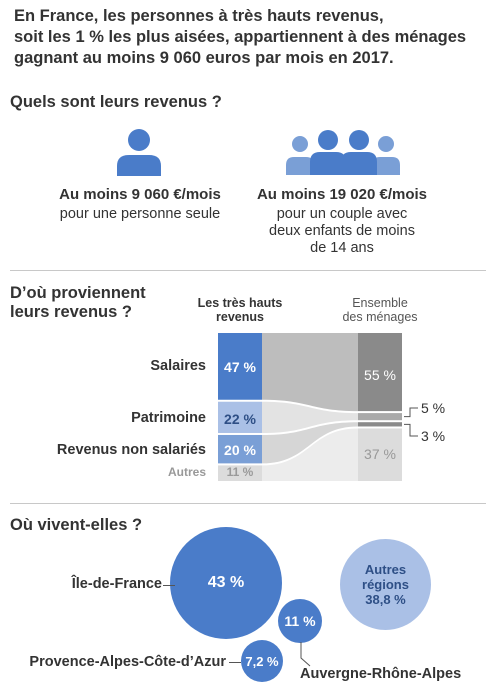 The width and height of the screenshot is (496, 696). Describe the element at coordinates (240, 317) in the screenshot. I see `column-header-rich-line-2: revenus` at that location.